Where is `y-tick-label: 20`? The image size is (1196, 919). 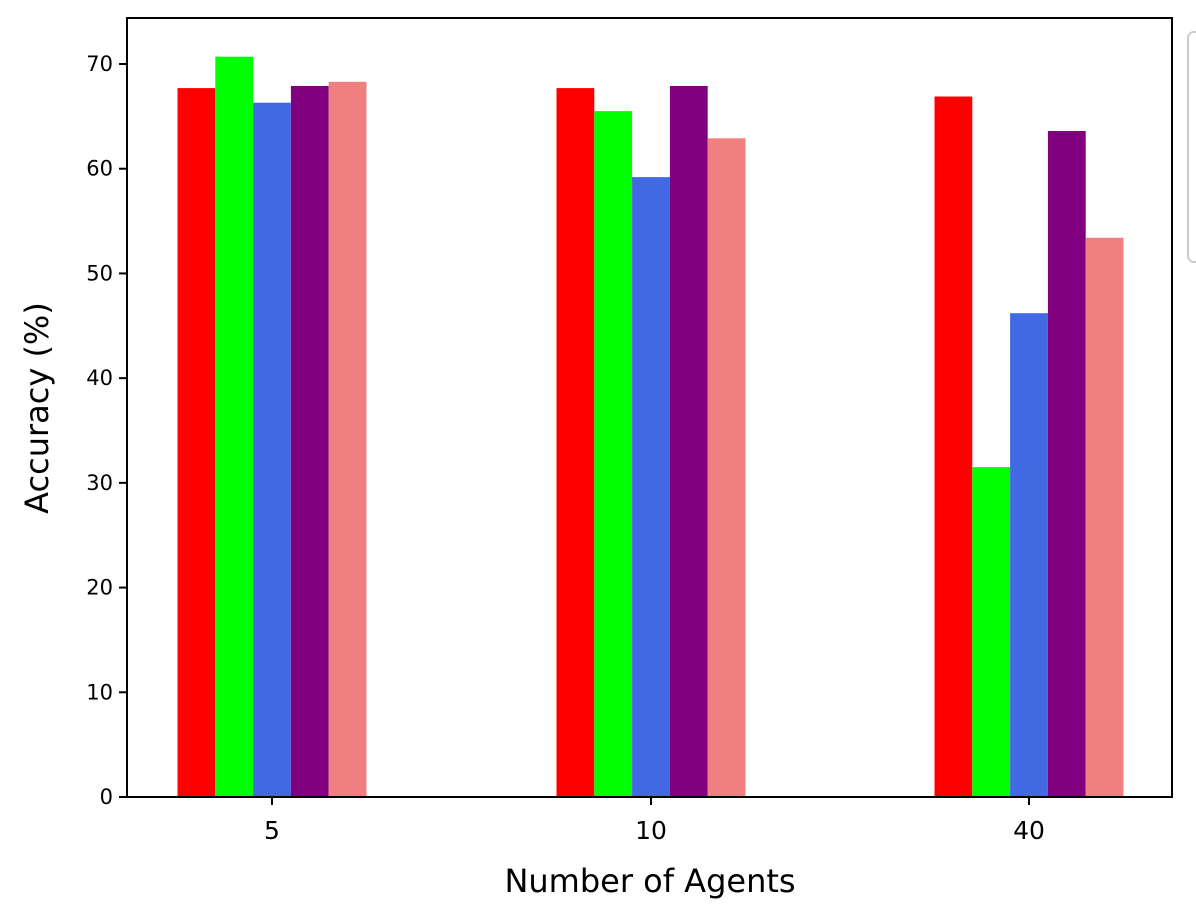
y-tick-label: 20 is located at coordinates (99, 588).